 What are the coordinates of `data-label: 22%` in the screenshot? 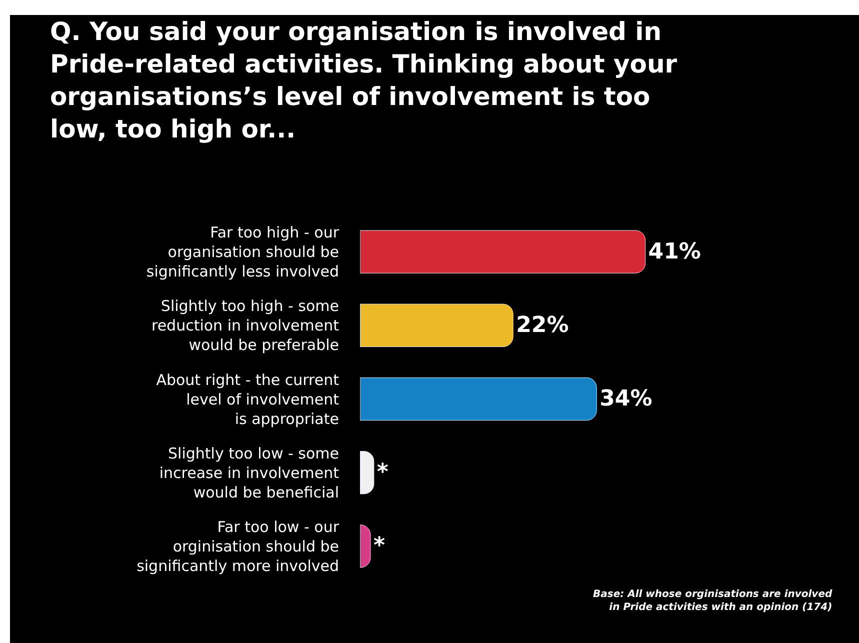 It's located at (542, 325).